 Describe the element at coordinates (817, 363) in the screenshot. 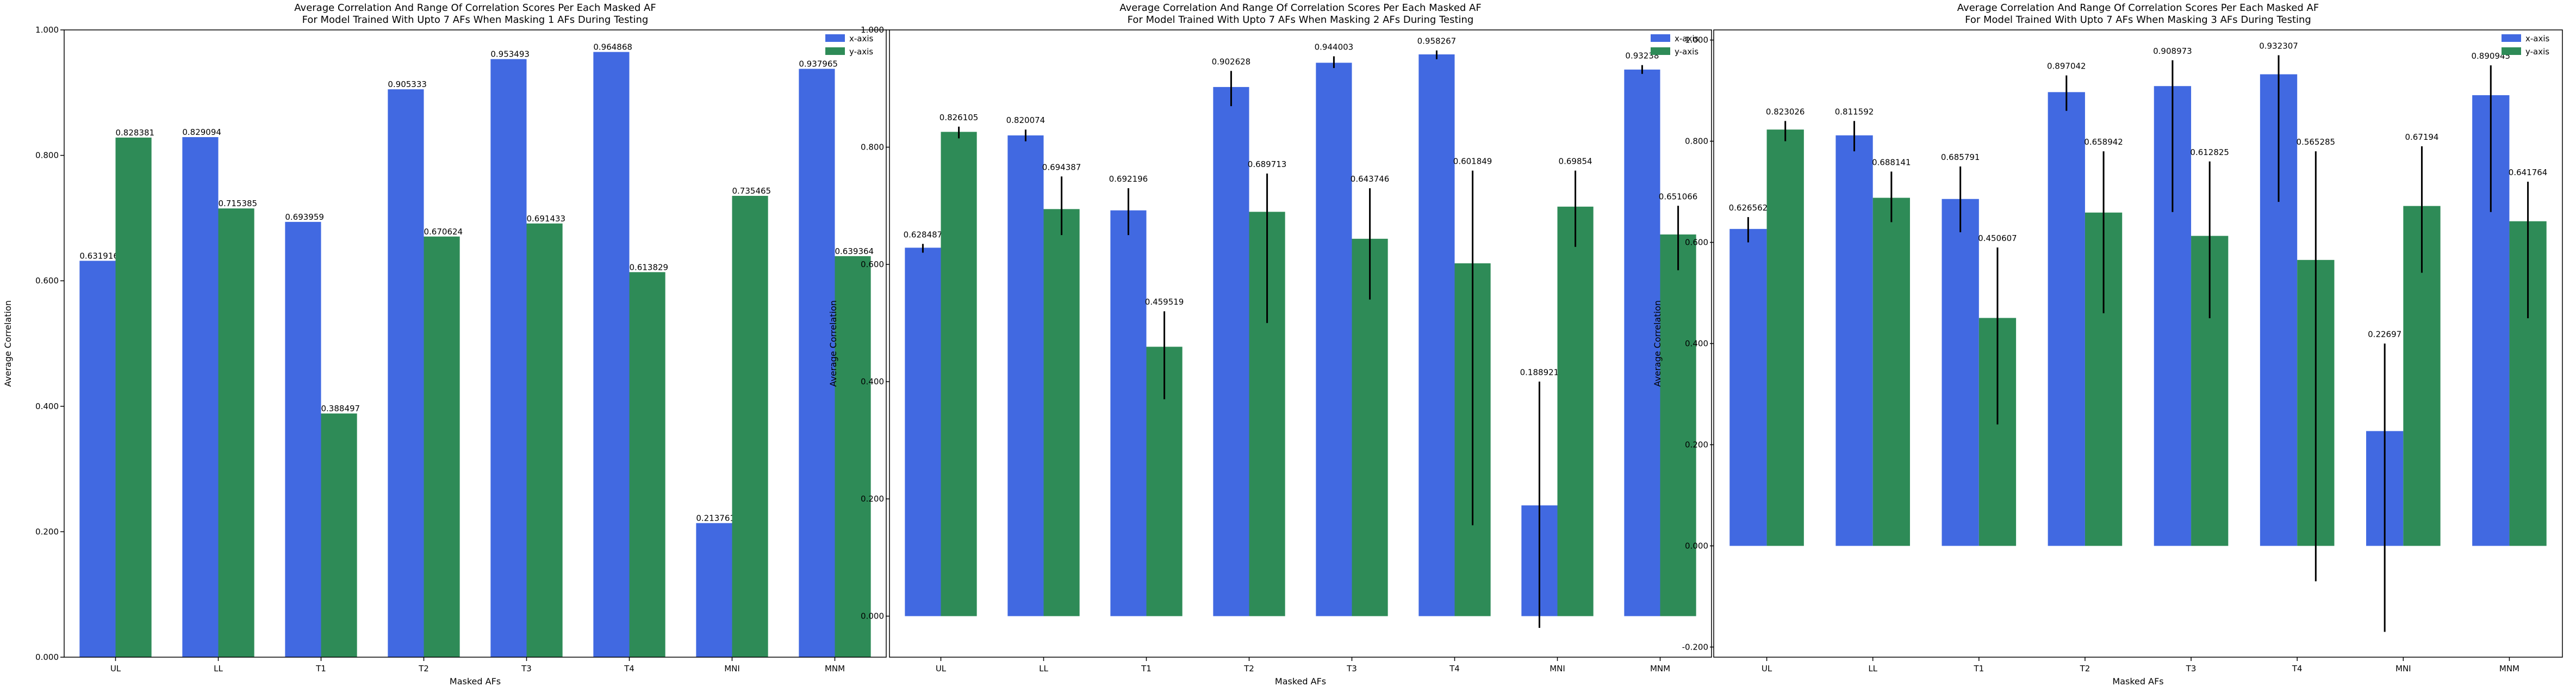

I see `bar-x-axis-mnm` at that location.